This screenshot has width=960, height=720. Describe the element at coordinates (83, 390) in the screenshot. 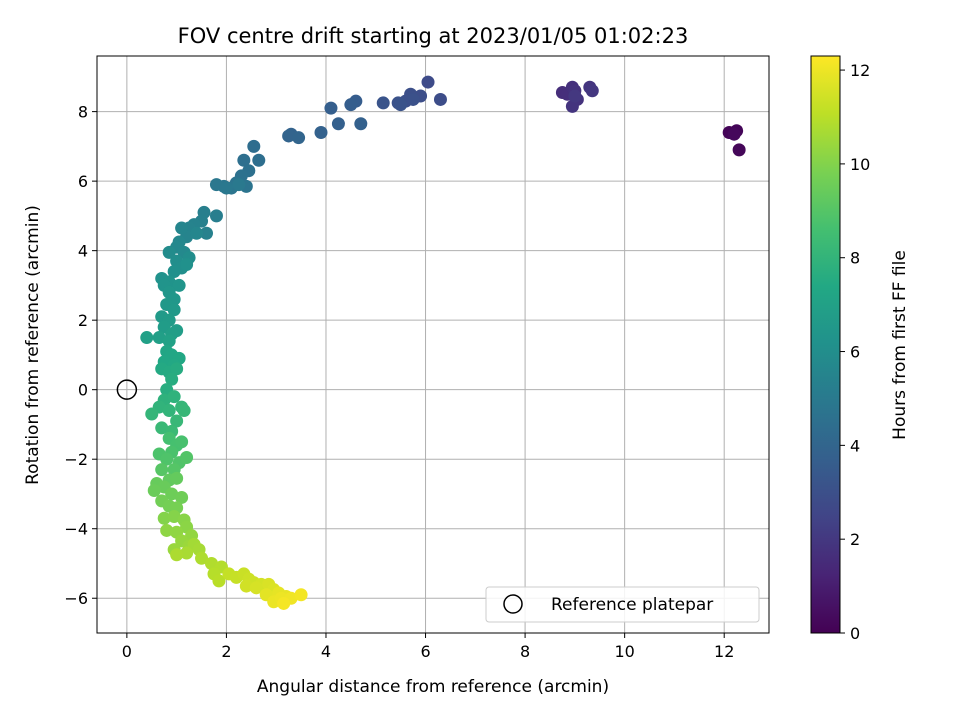

I see `y-tick-label: 0` at that location.